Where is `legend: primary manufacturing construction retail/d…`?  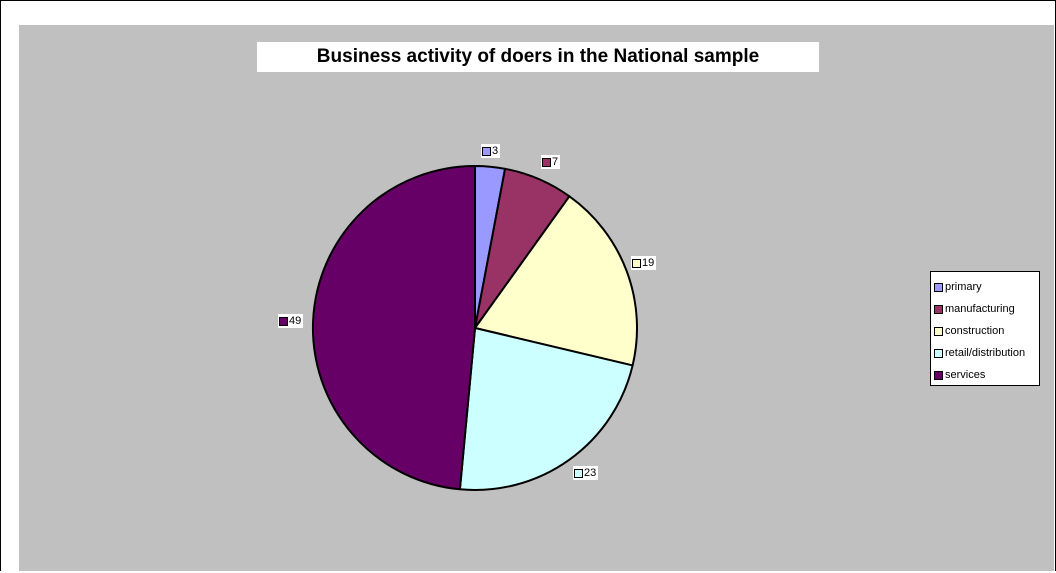 legend: primary manufacturing construction retail/d… is located at coordinates (985, 328).